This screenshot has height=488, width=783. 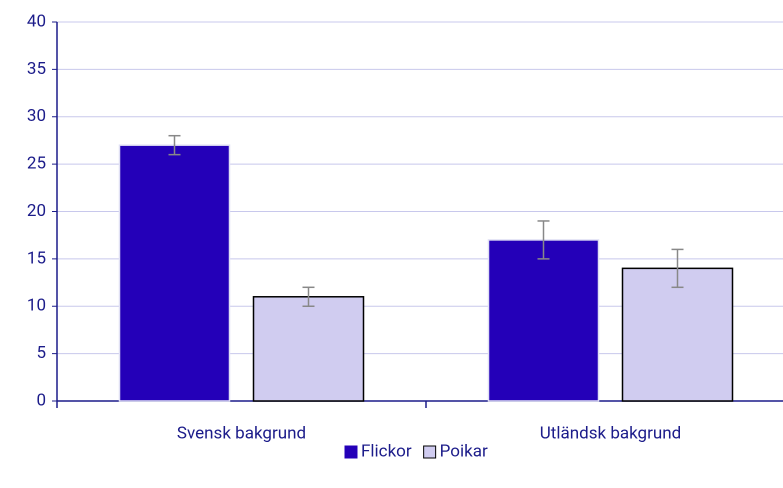 I want to click on x-tick-label: Utländsk bakgrund, so click(x=610, y=433).